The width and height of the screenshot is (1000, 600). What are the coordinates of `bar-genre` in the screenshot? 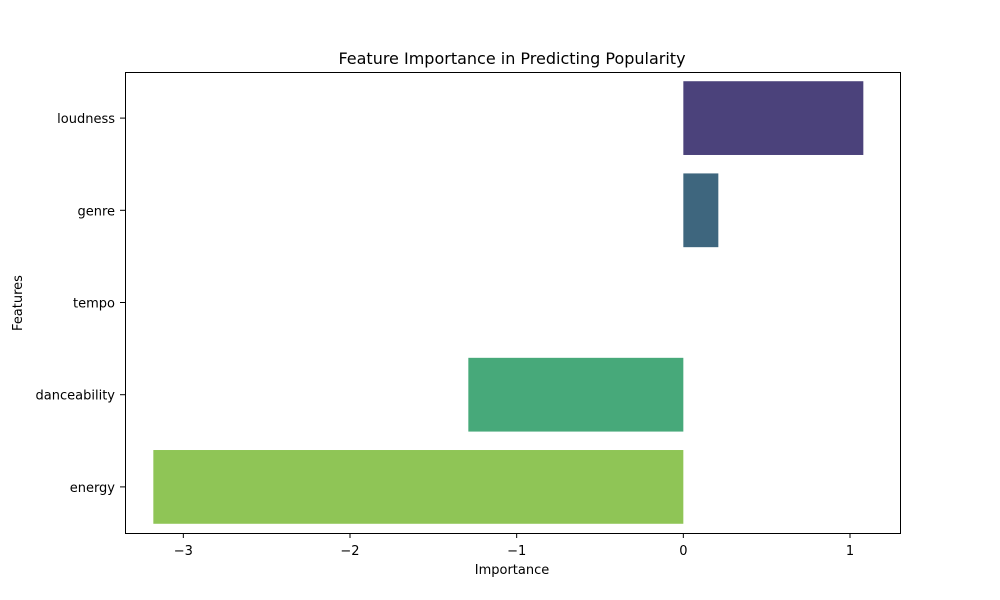 It's located at (701, 210).